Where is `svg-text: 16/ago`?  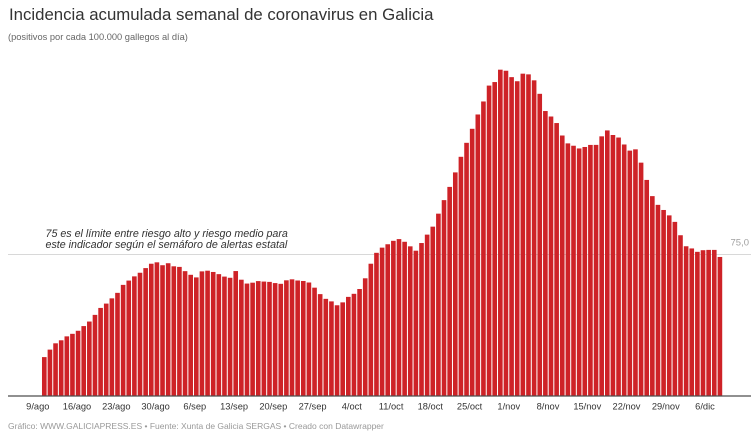 svg-text: 16/ago is located at coordinates (77, 407).